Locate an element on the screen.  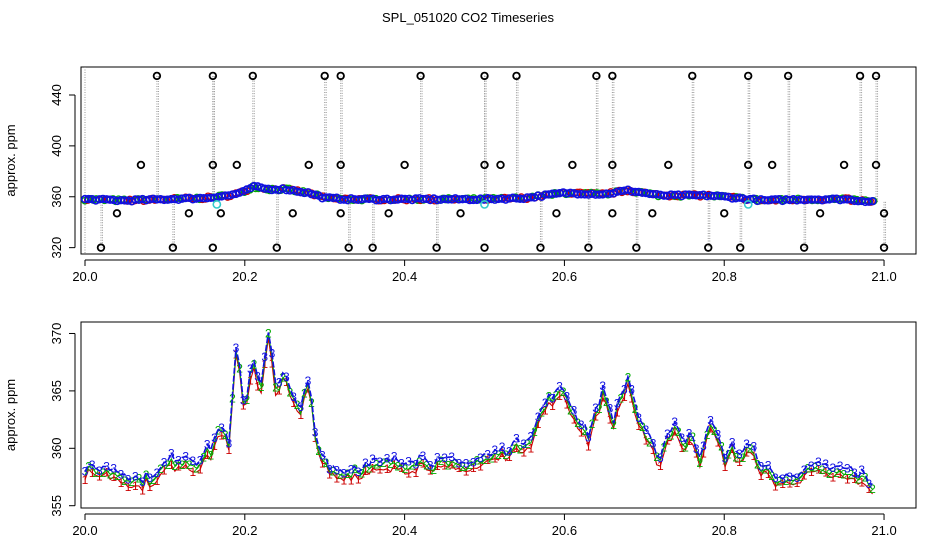
top-y-tick-label: 320 is located at coordinates (56, 248).